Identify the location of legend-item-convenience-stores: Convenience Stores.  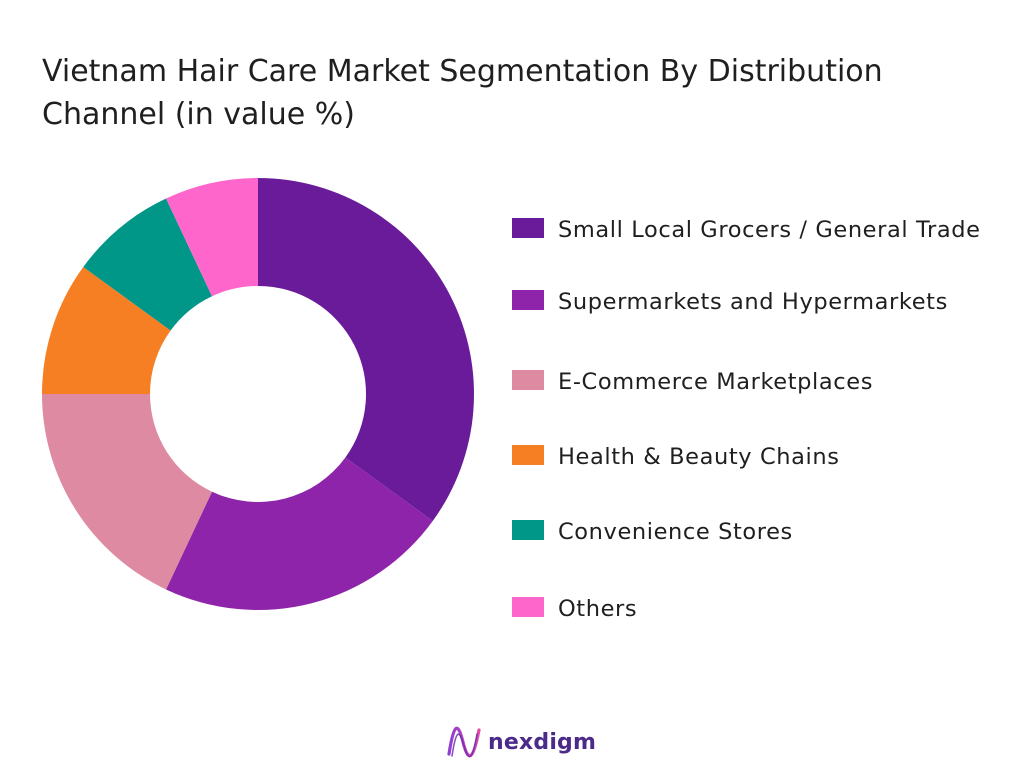
(765, 532).